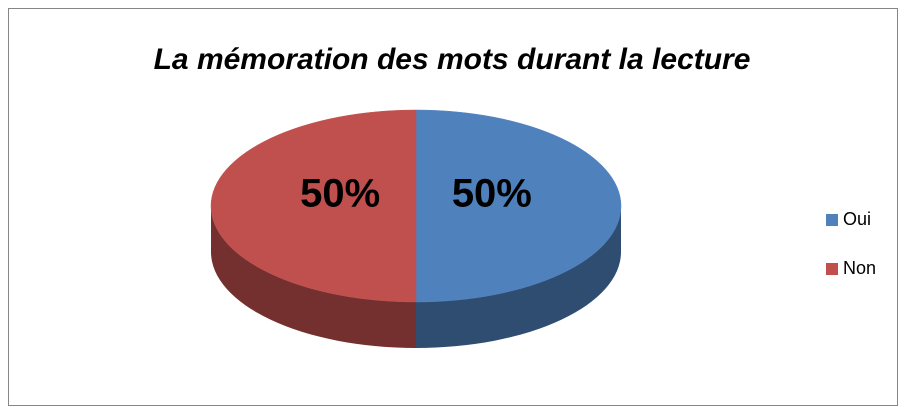  What do you see at coordinates (857, 219) in the screenshot?
I see `legend-label: Oui` at bounding box center [857, 219].